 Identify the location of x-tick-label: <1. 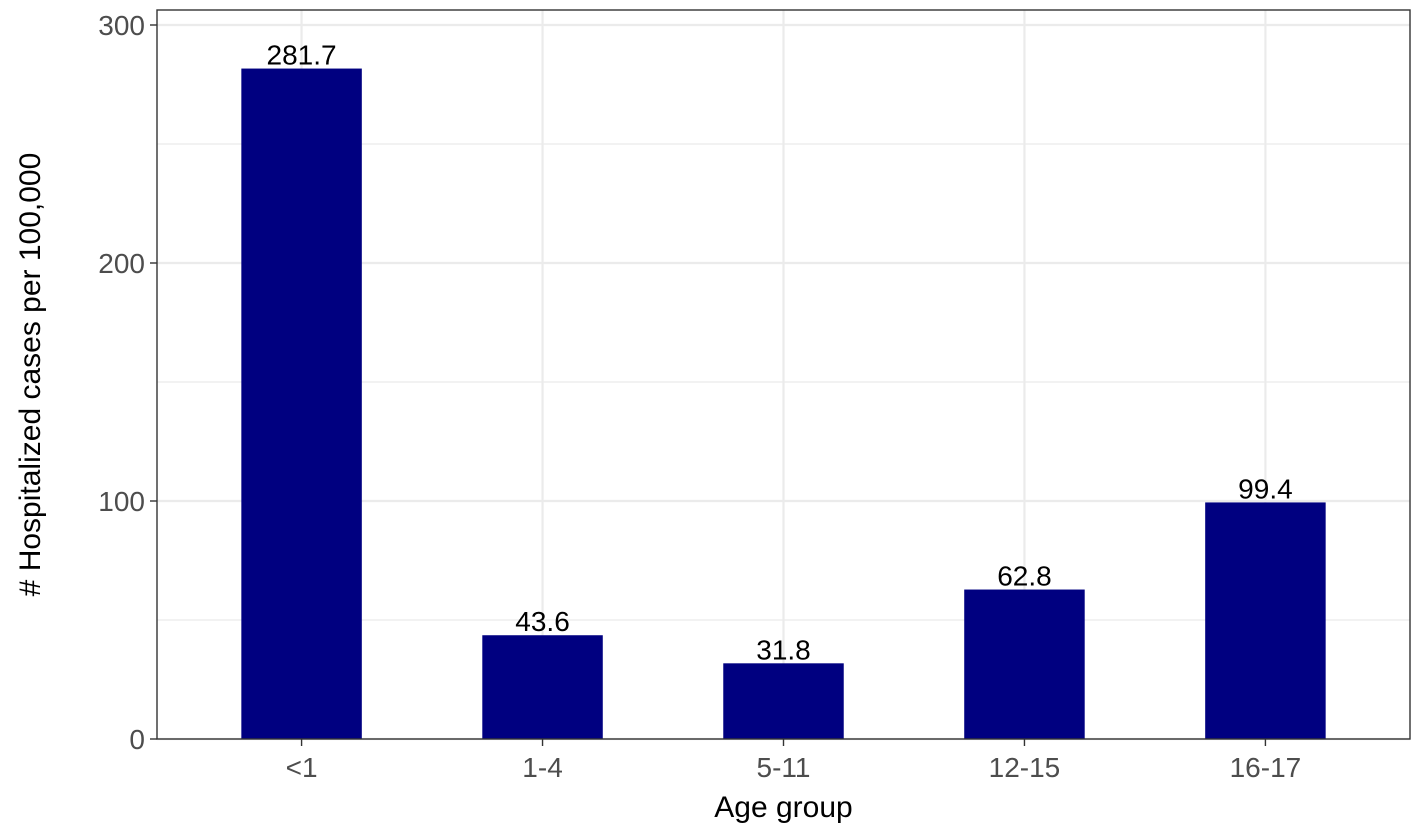
(302, 767).